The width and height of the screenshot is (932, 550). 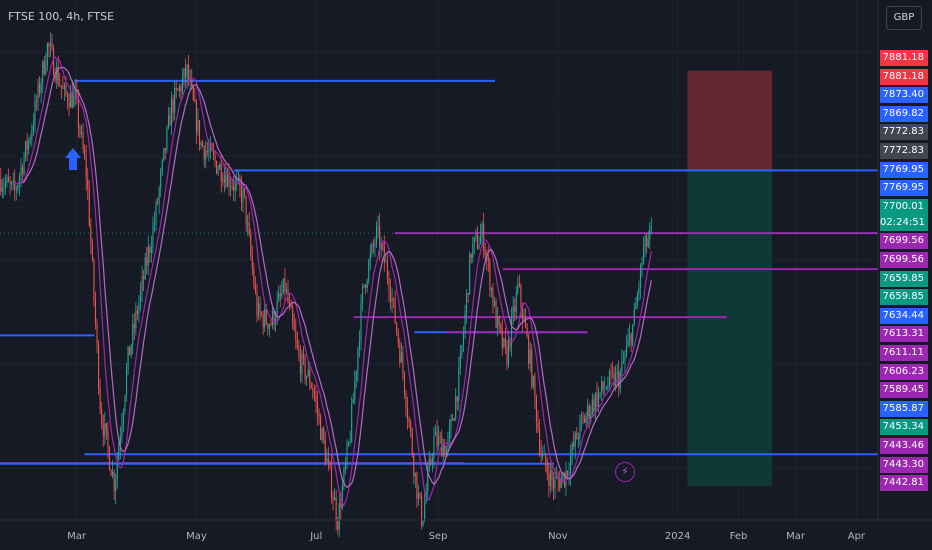 I want to click on take-profit-zone, so click(x=729, y=328).